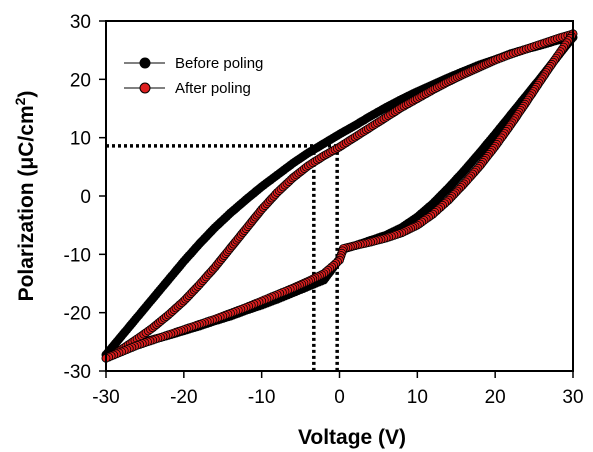 The image size is (593, 452). I want to click on legend: Before poling After poling, so click(193, 76).